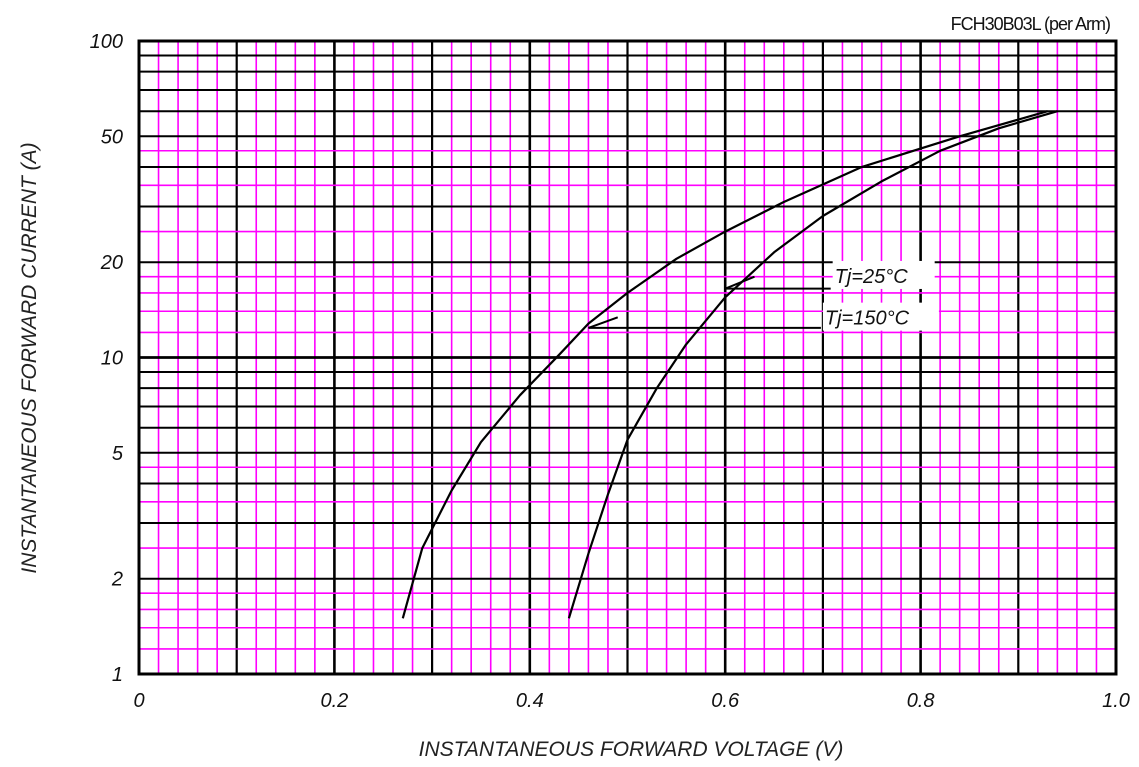 The height and width of the screenshot is (767, 1139). I want to click on y-tick-label: 1, so click(117, 675).